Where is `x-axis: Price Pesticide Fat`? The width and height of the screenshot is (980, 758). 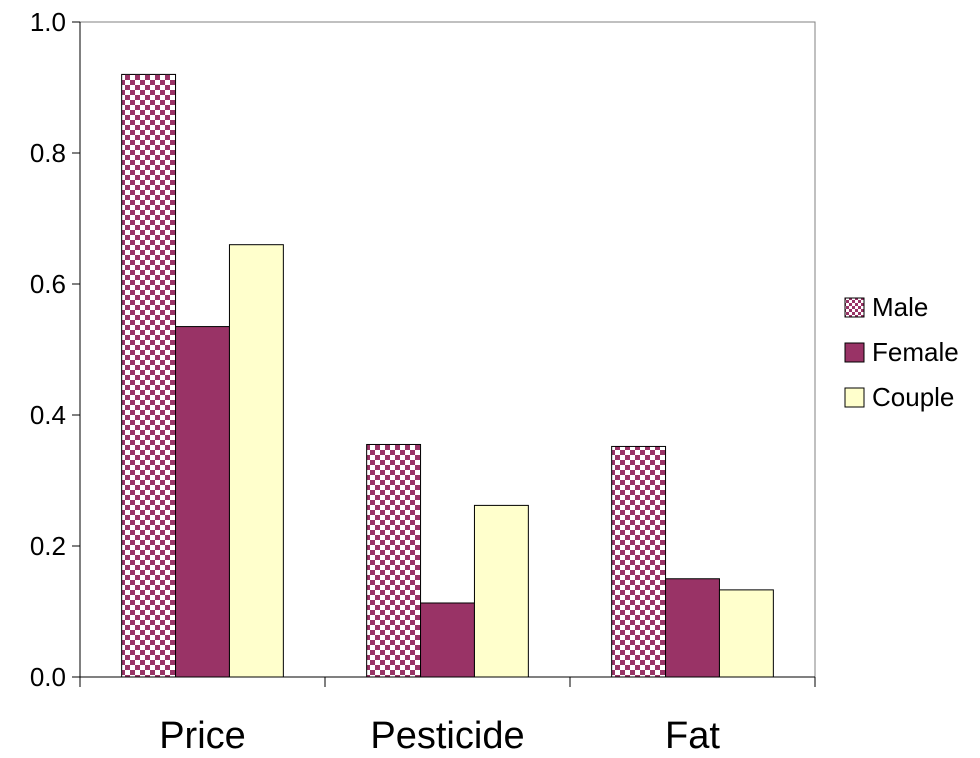
x-axis: Price Pesticide Fat is located at coordinates (447, 716).